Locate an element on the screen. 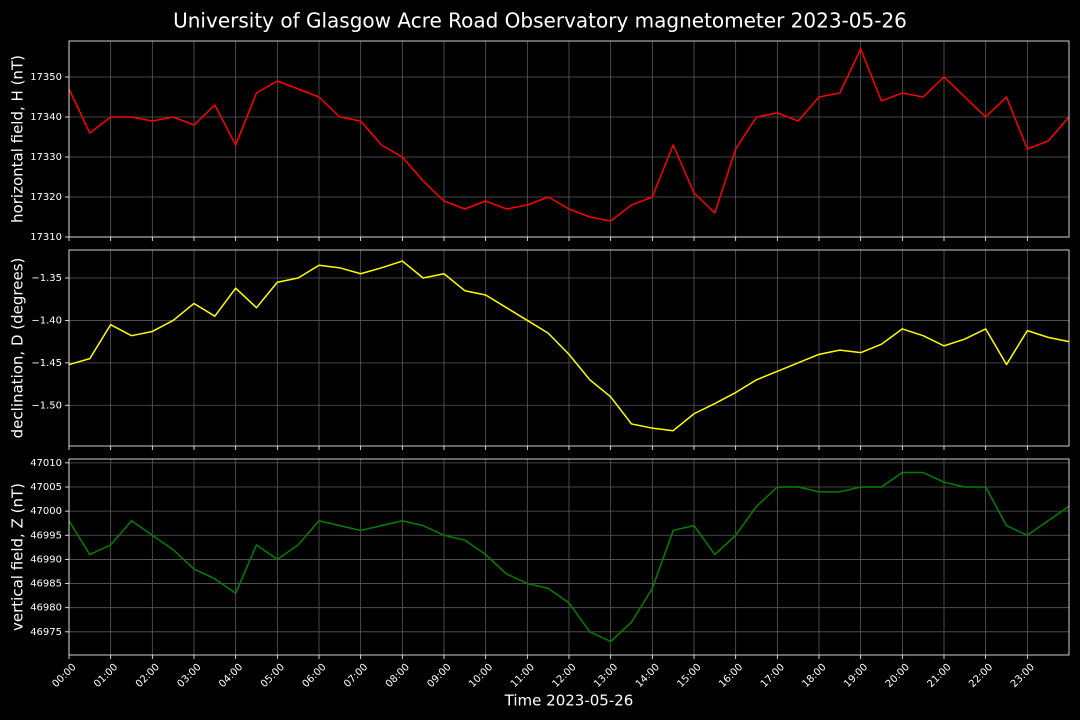  y-tick-label: 17320 is located at coordinates (46, 197).